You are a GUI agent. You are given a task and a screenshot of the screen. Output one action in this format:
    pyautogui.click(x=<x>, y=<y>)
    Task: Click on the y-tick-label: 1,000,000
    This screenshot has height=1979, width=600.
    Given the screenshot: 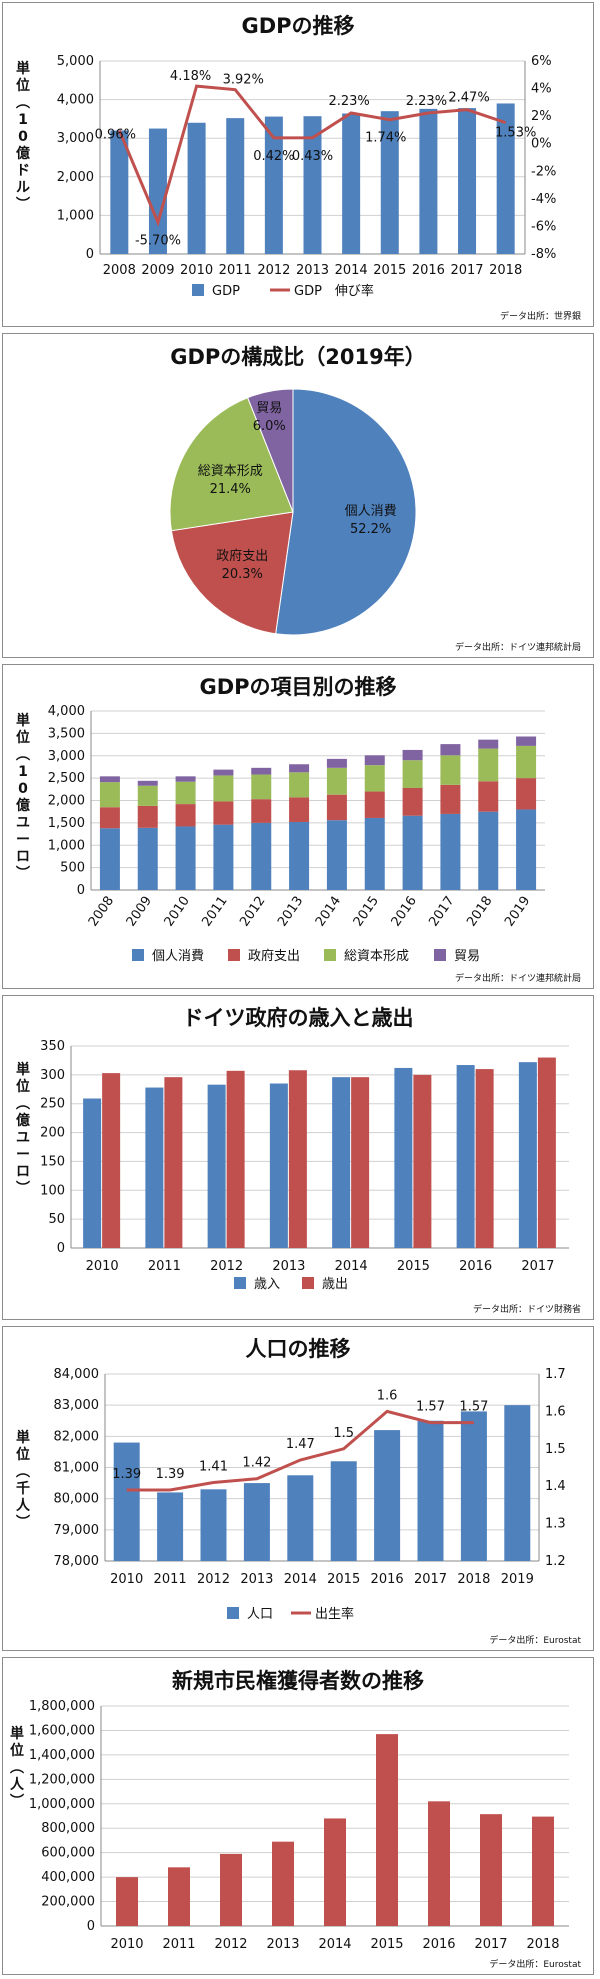 What is the action you would take?
    pyautogui.click(x=62, y=1804)
    